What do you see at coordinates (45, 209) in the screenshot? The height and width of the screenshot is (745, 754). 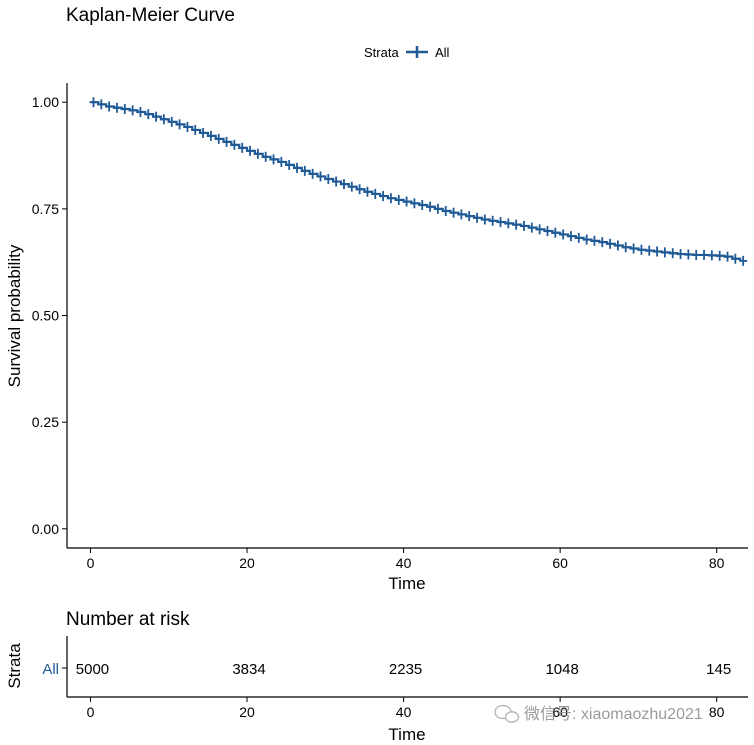 I see `y-tick-label: 0.75` at bounding box center [45, 209].